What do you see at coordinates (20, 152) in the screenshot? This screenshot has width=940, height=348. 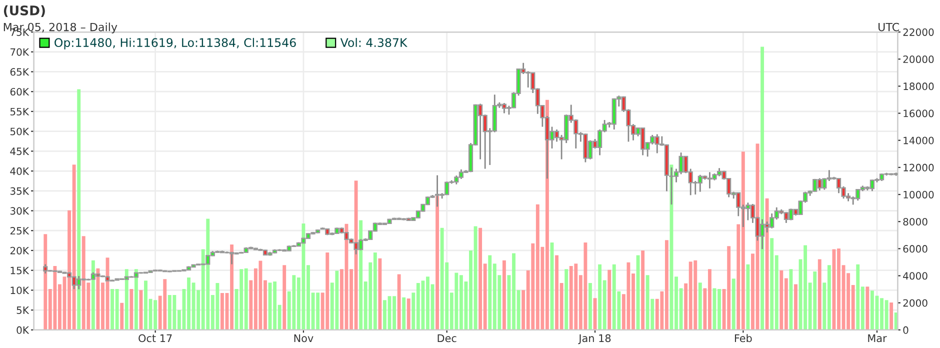 I see `y-tick-label: 45K` at bounding box center [20, 152].